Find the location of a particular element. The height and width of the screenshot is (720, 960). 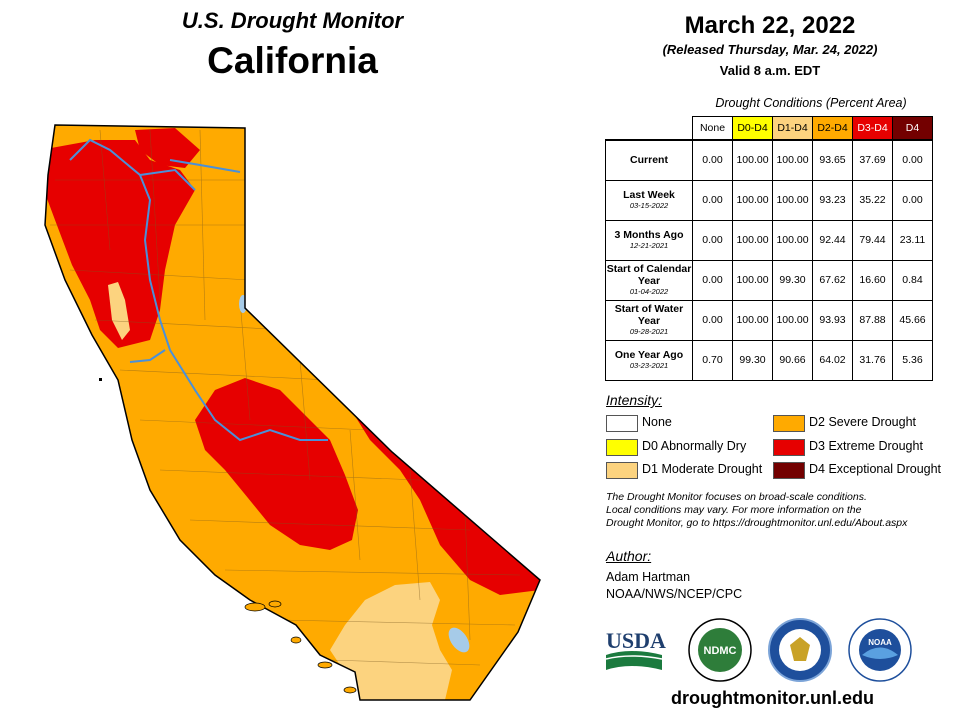

d3-region-central is located at coordinates (276, 464).